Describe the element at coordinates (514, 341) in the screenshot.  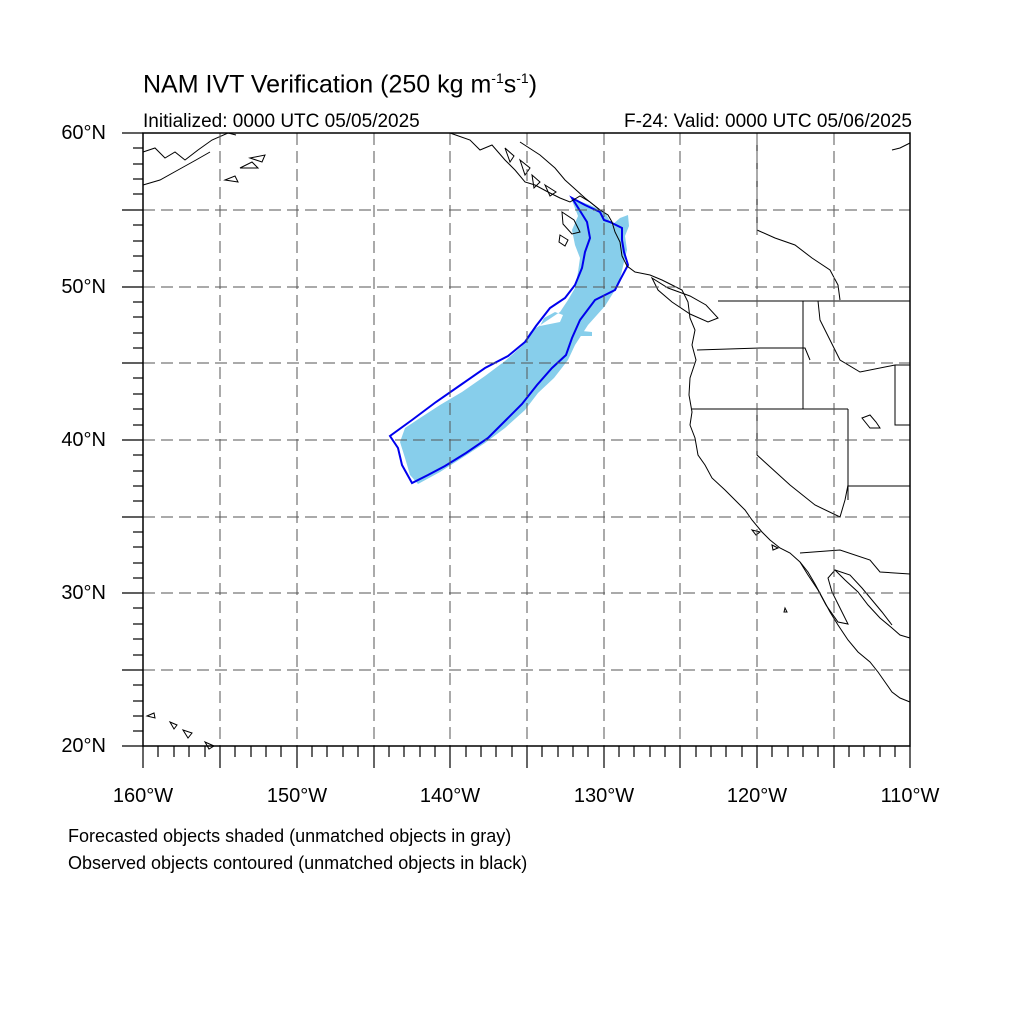
I see `forecast-object` at that location.